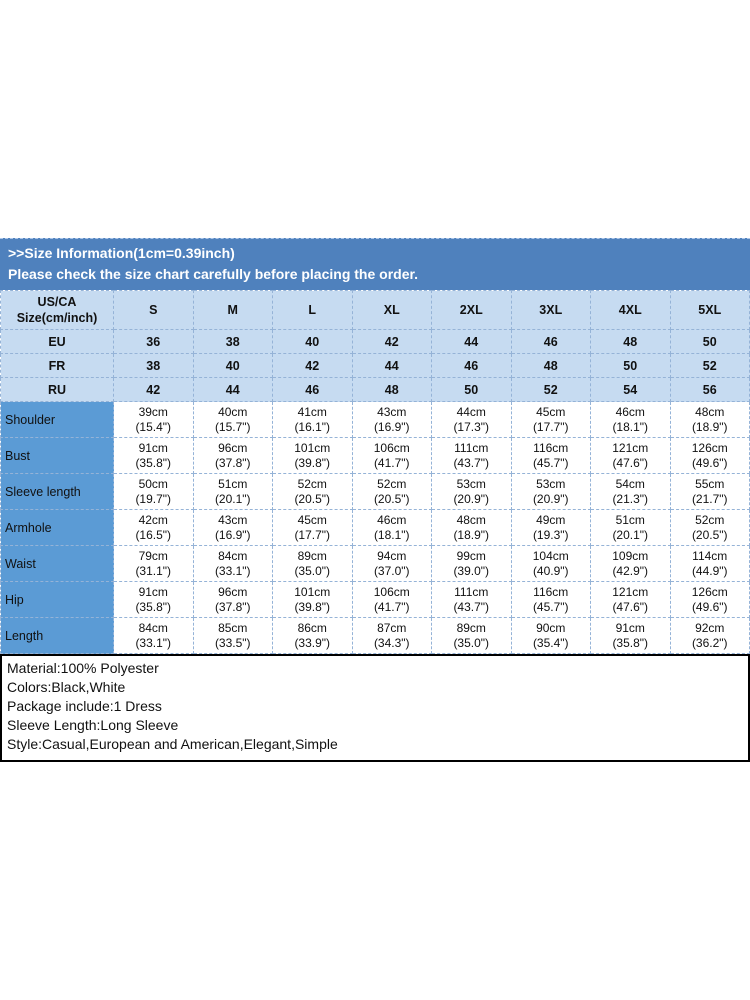  What do you see at coordinates (233, 411) in the screenshot?
I see `value-cm: 40cm` at bounding box center [233, 411].